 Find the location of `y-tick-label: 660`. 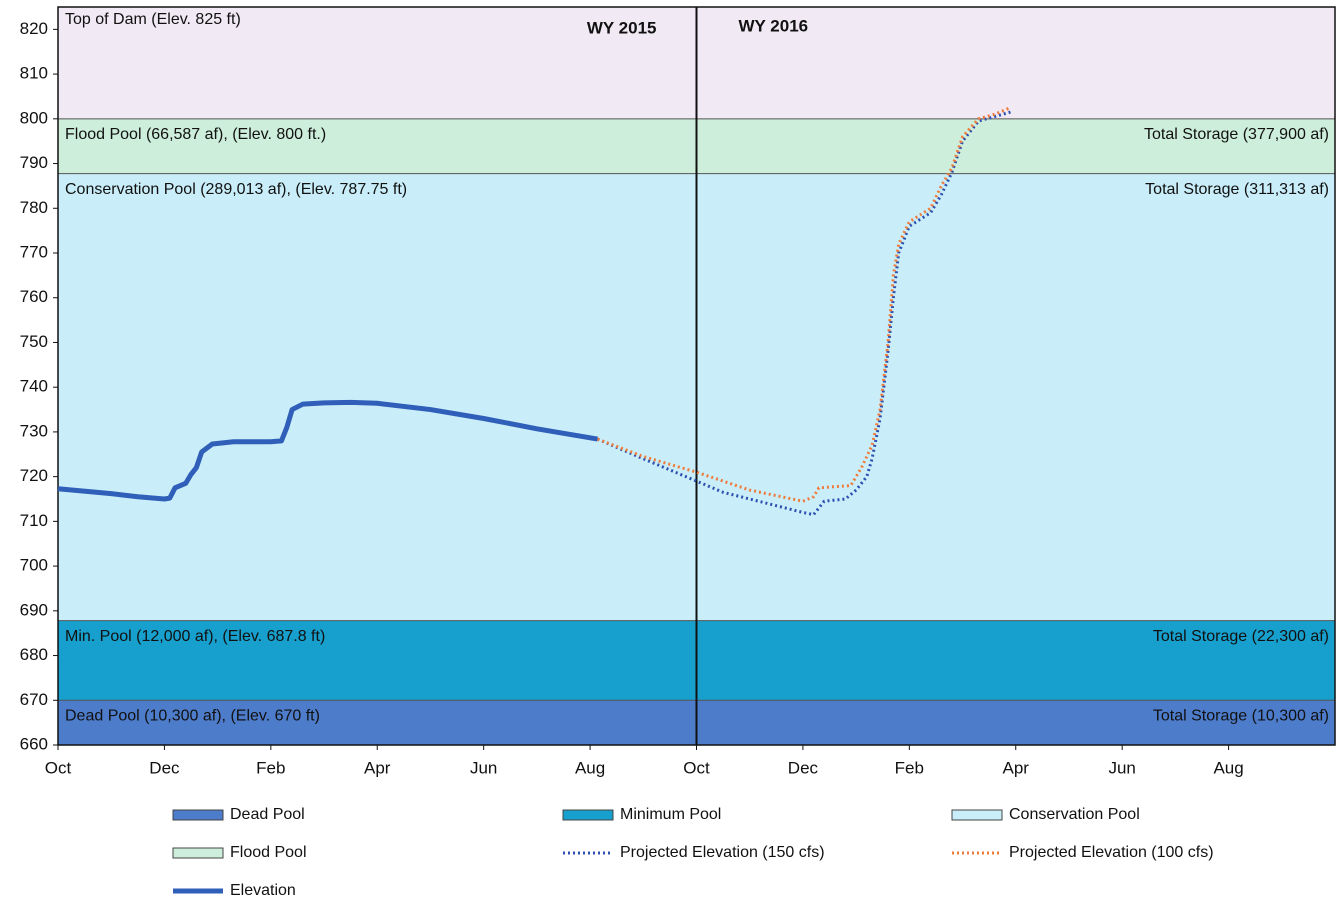

y-tick-label: 660 is located at coordinates (34, 743).